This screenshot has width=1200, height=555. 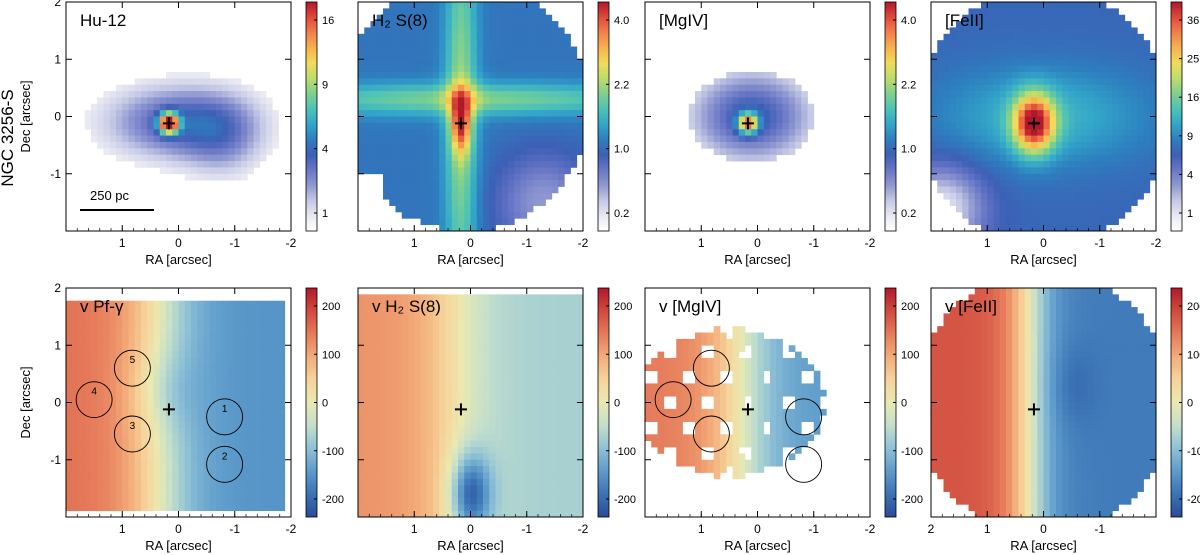 What do you see at coordinates (57, 117) in the screenshot?
I see `y-tick-label: 0` at bounding box center [57, 117].